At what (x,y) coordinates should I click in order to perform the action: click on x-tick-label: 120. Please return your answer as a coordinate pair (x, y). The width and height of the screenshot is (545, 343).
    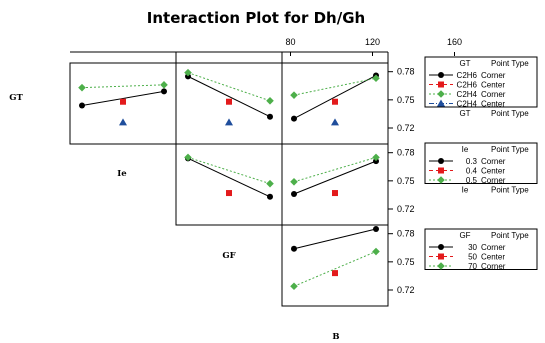
    Looking at the image, I should click on (372, 42).